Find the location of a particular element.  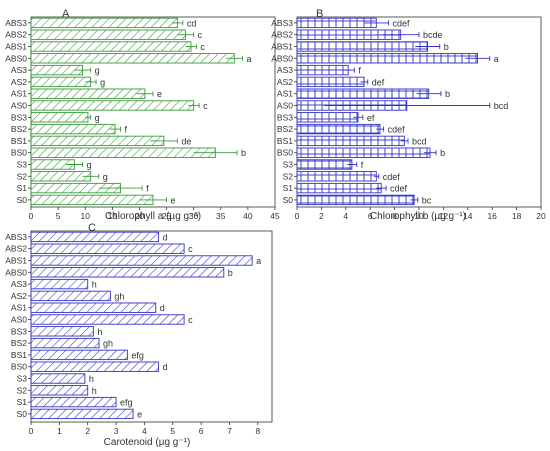

bar-s3 is located at coordinates (324, 164).